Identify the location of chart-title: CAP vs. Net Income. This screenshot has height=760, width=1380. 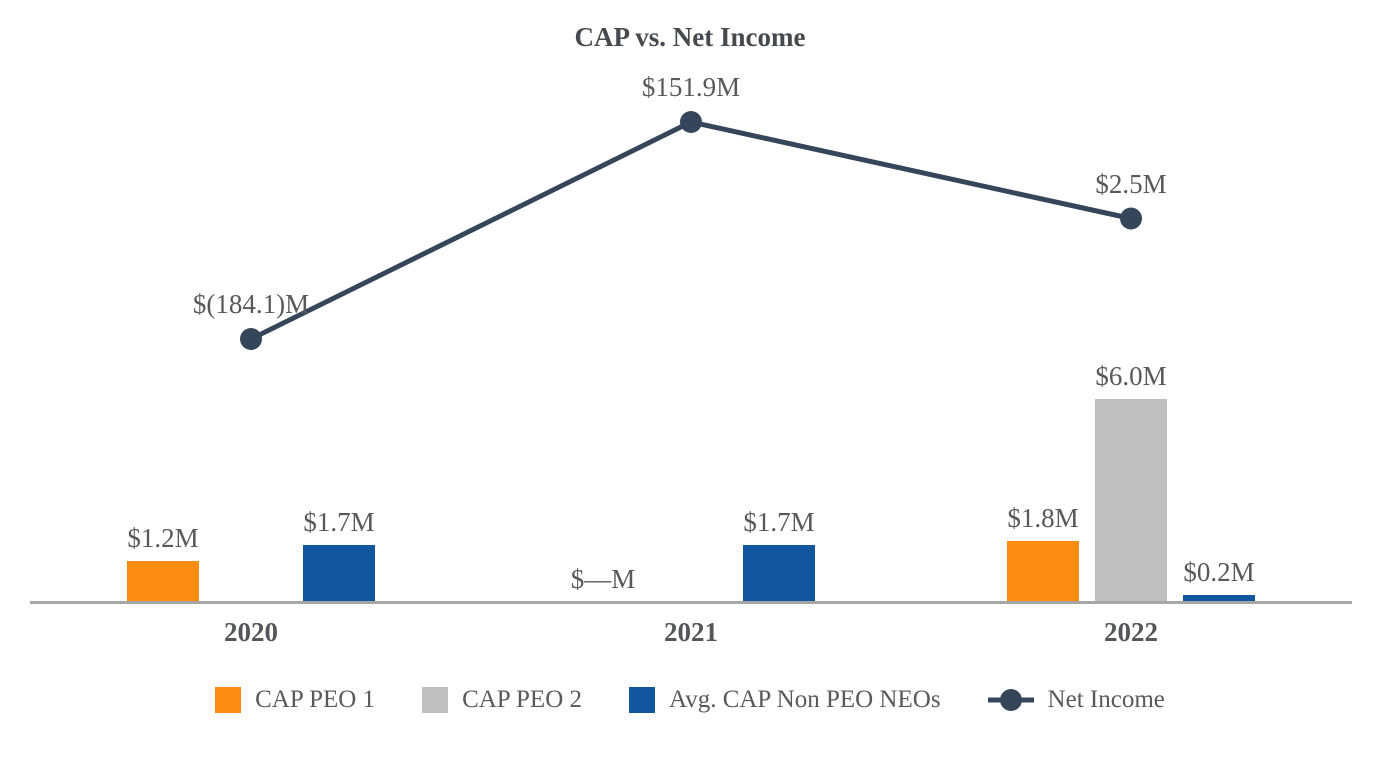
(690, 37).